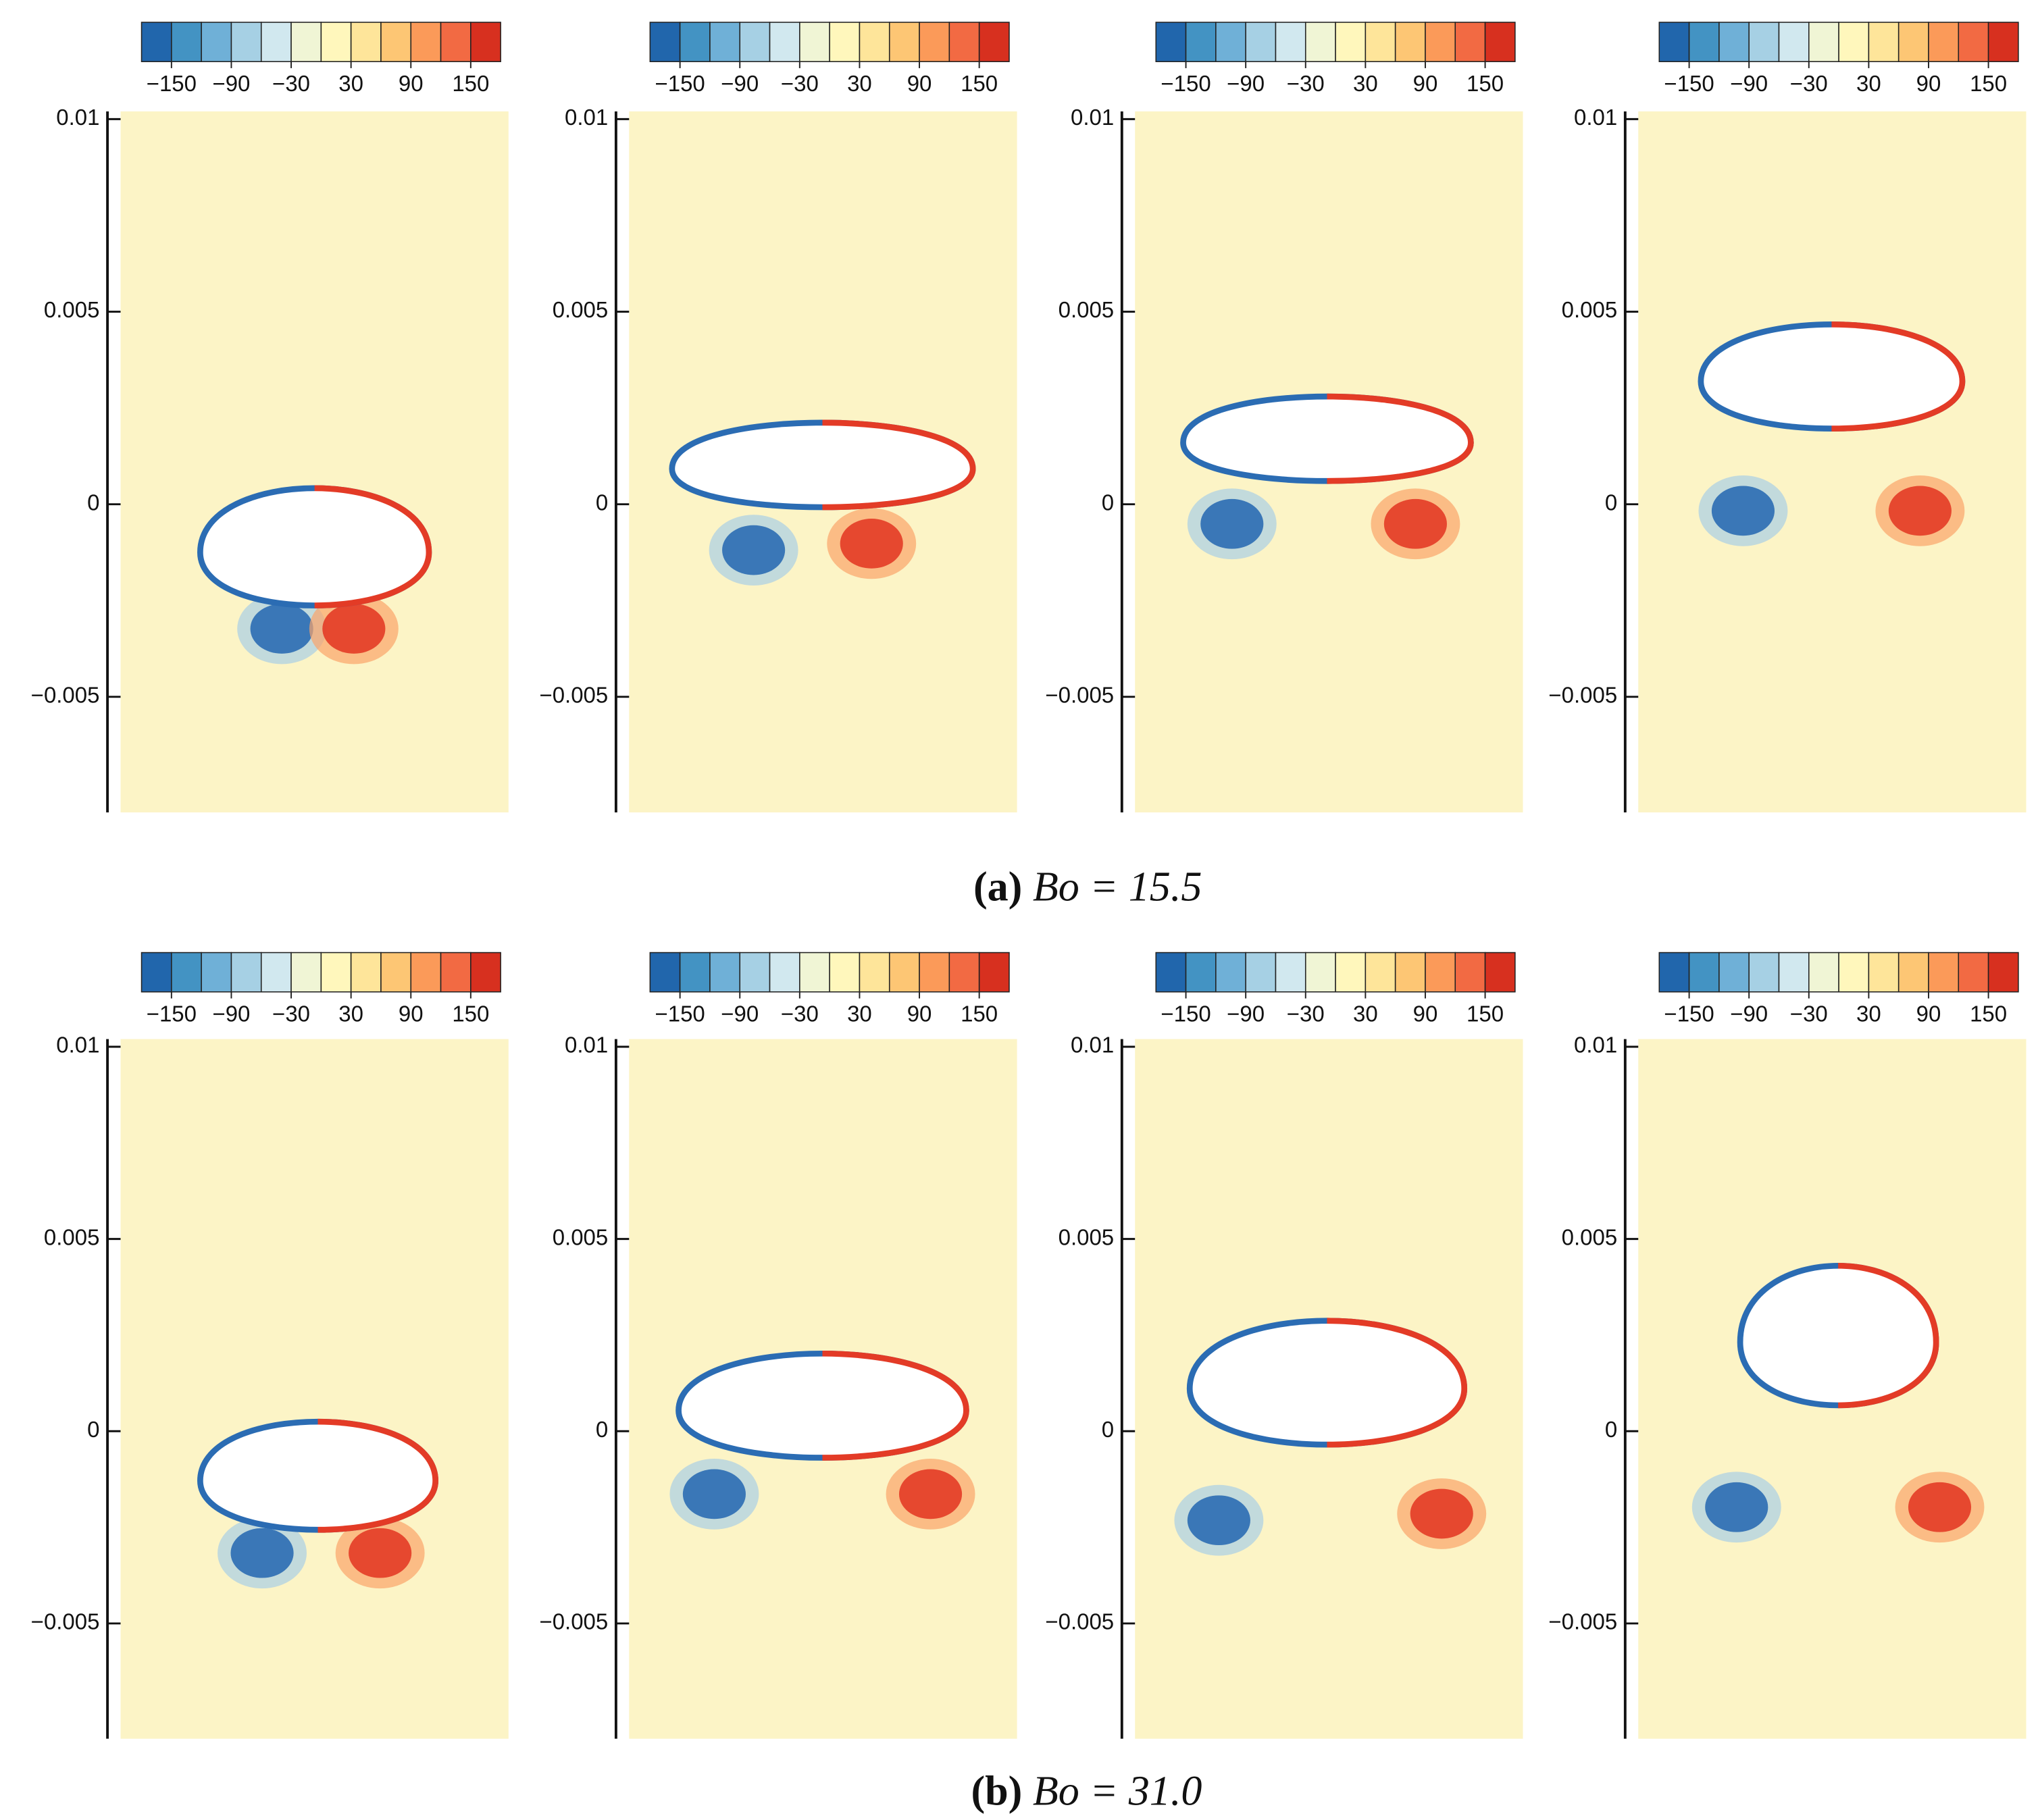 The height and width of the screenshot is (1820, 2038). Describe the element at coordinates (1117, 1791) in the screenshot. I see `caption-text: Bo = 31.0` at that location.